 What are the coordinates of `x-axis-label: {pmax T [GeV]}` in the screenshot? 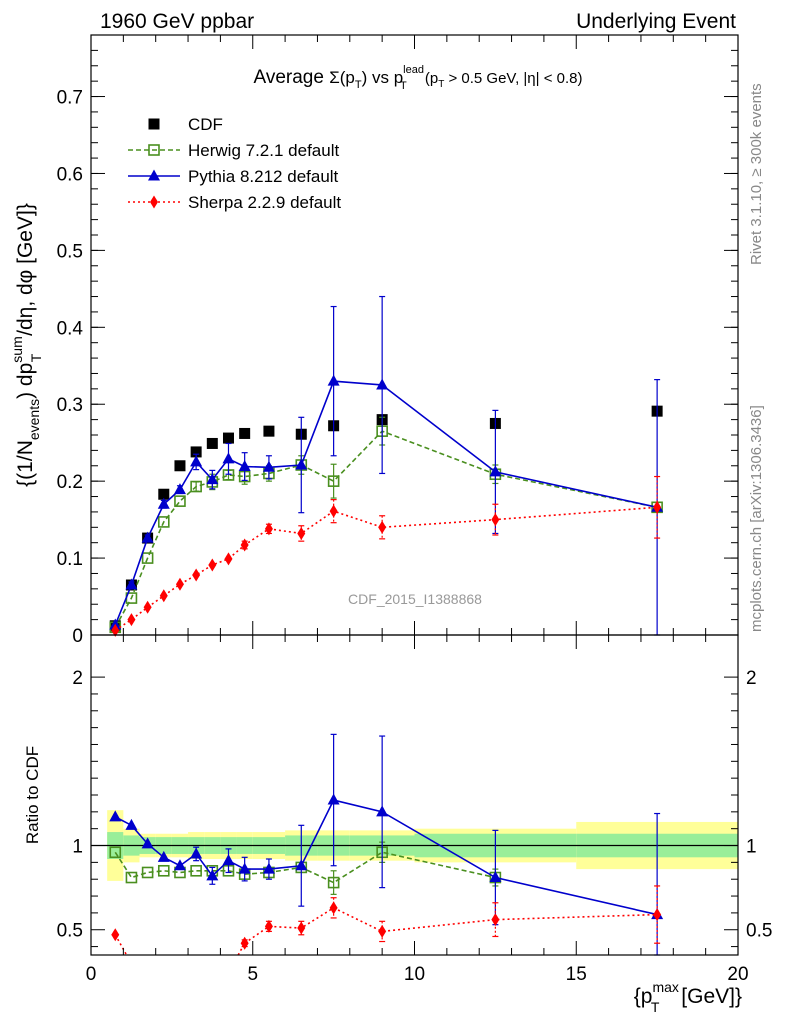 It's located at (688, 997).